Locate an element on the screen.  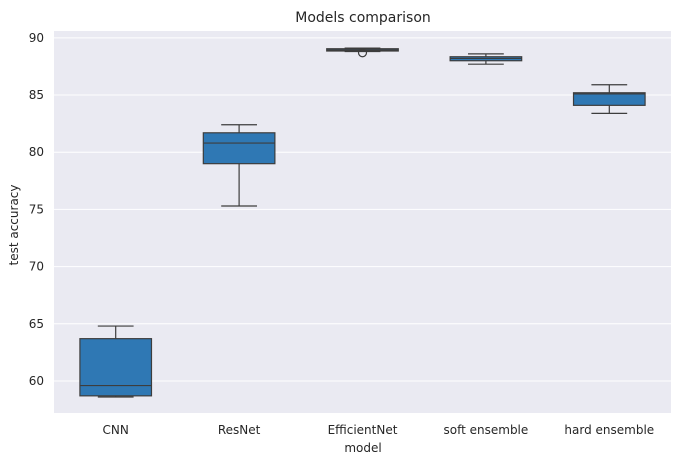
box-cnn is located at coordinates (116, 361).